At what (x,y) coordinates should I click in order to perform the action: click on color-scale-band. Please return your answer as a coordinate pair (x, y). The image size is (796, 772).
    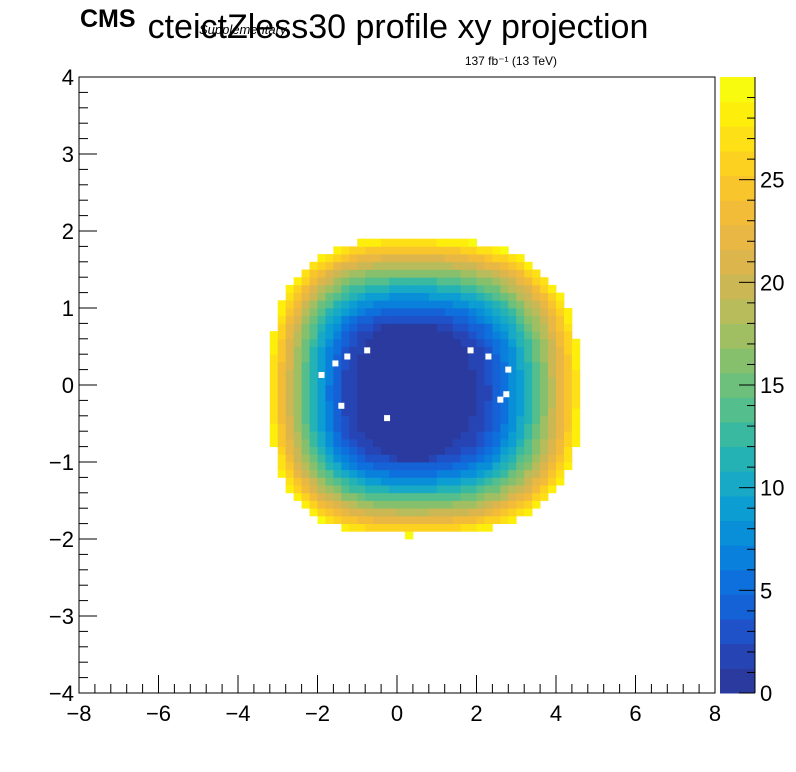
    Looking at the image, I should click on (737, 533).